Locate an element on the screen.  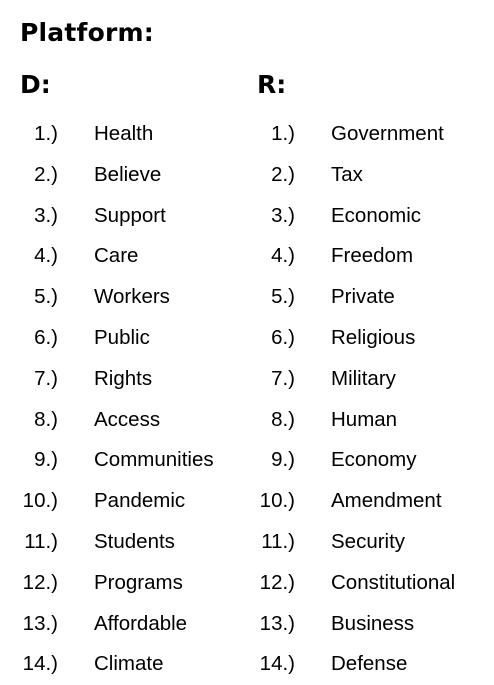
list-item: 13.) Affordable is located at coordinates (120, 624).